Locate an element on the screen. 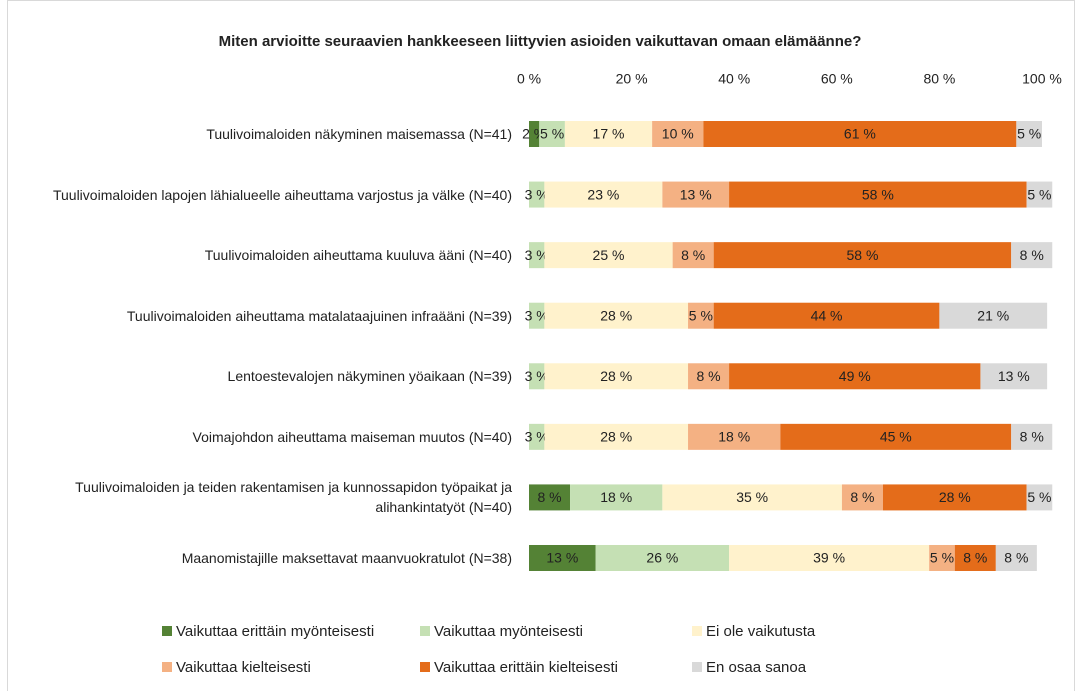 The width and height of the screenshot is (1081, 691). data-label: 45 % is located at coordinates (896, 437).